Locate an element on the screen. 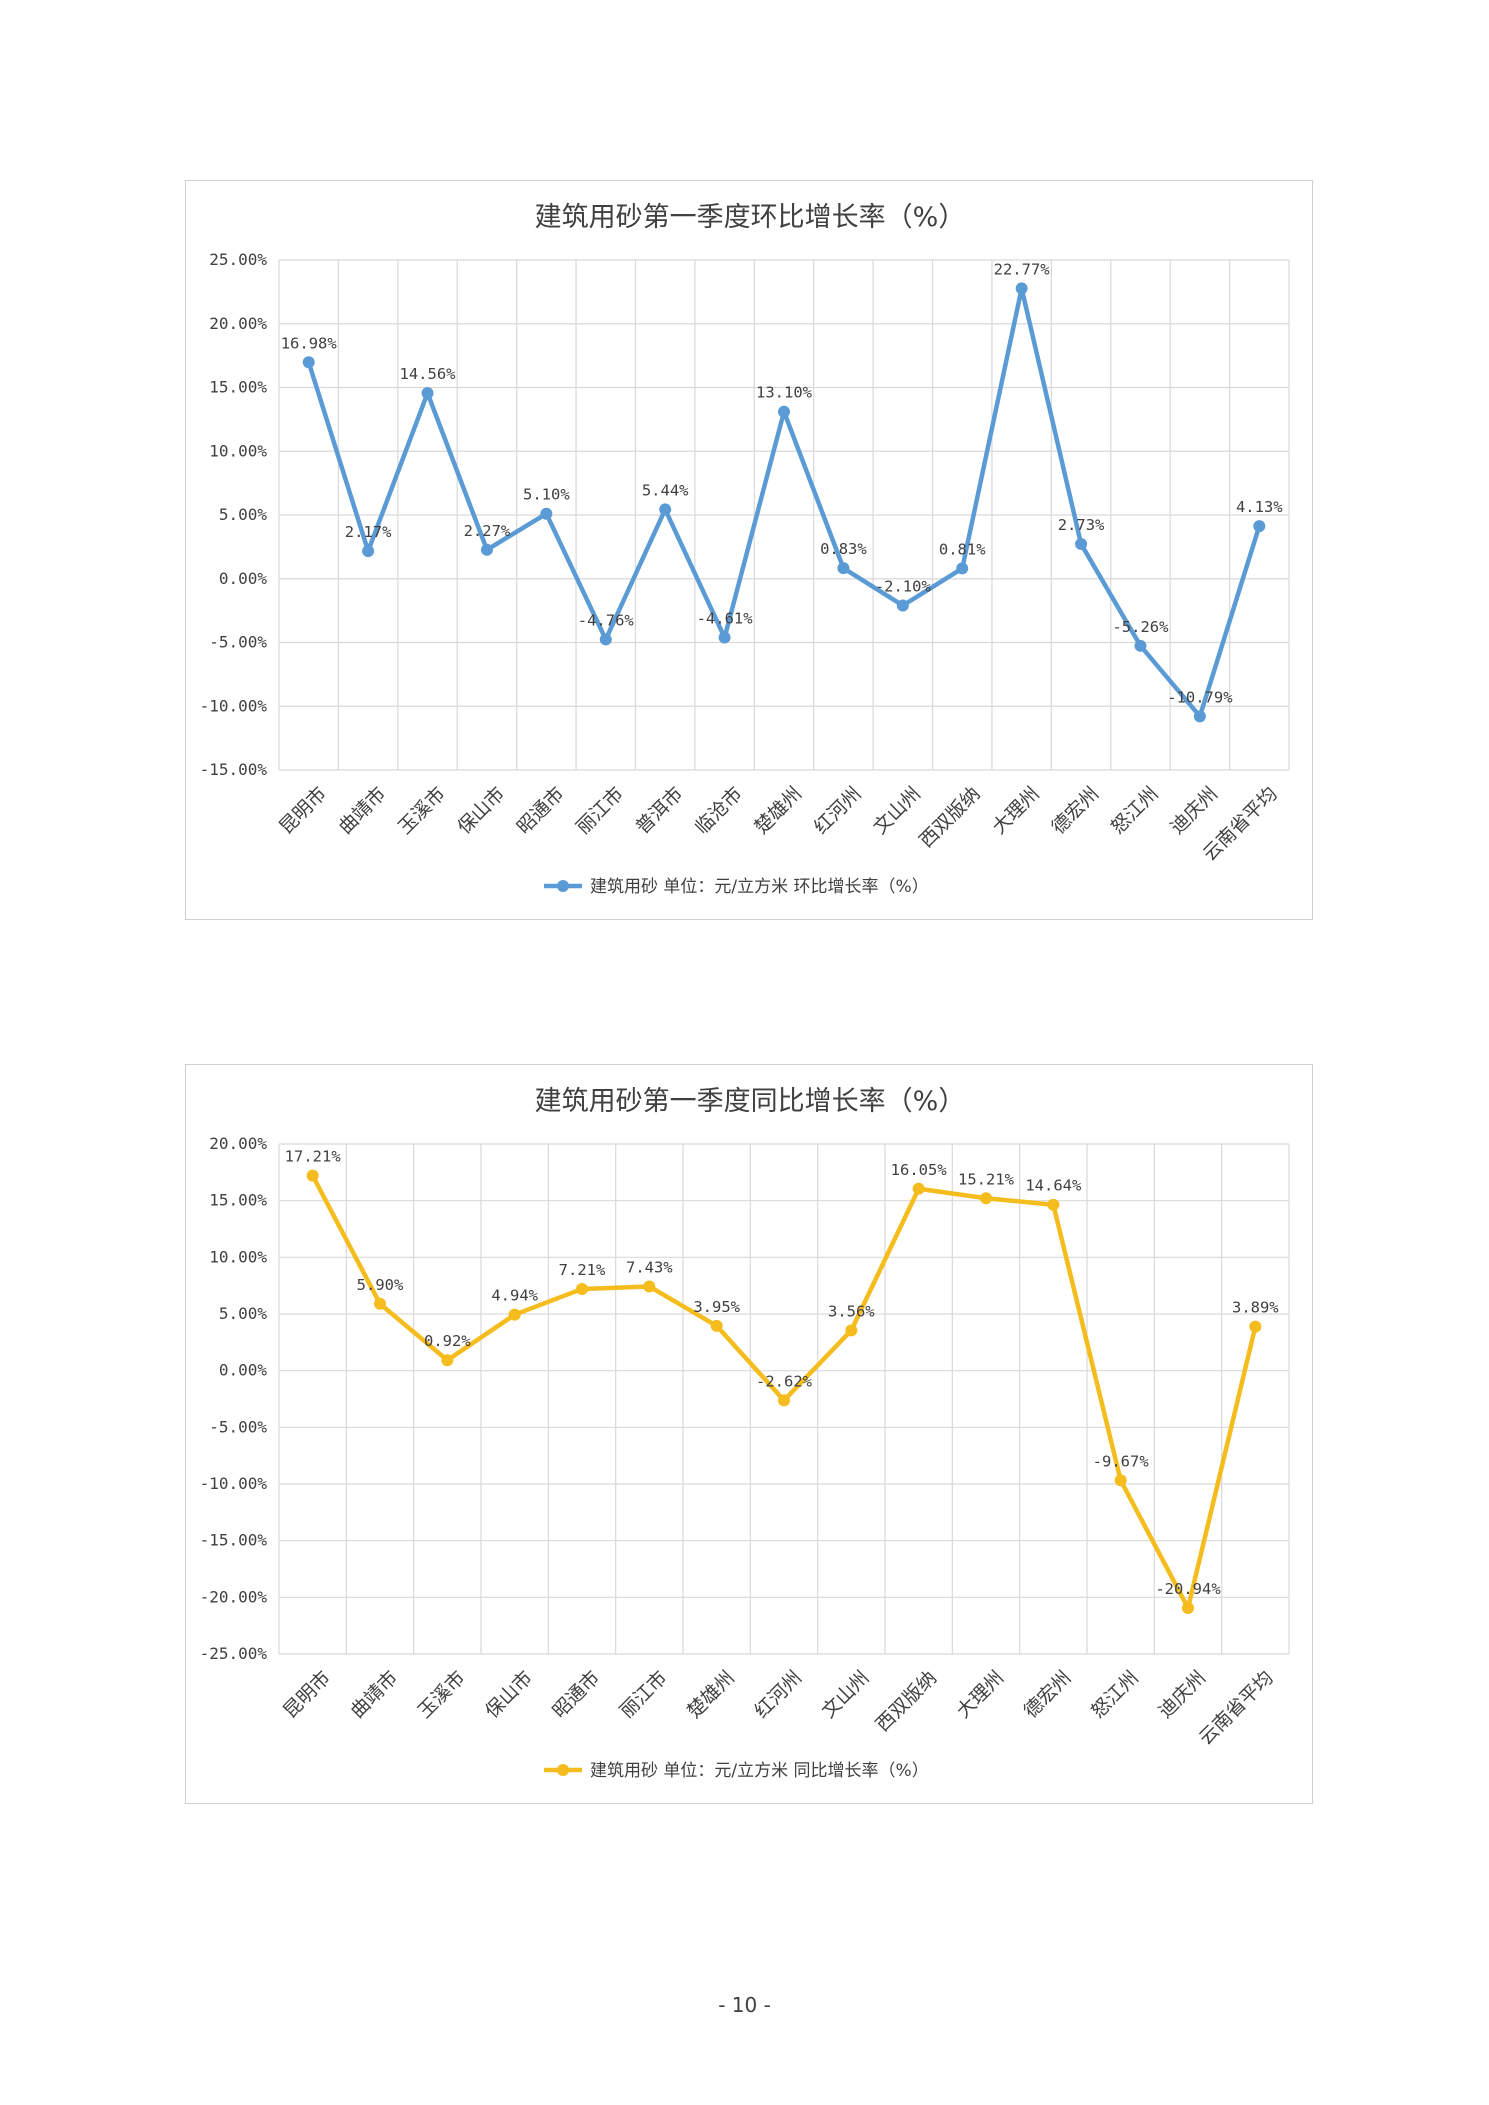  legend-label: 建筑用砂 单位：元/立方米 环比增长率（%） is located at coordinates (759, 887).